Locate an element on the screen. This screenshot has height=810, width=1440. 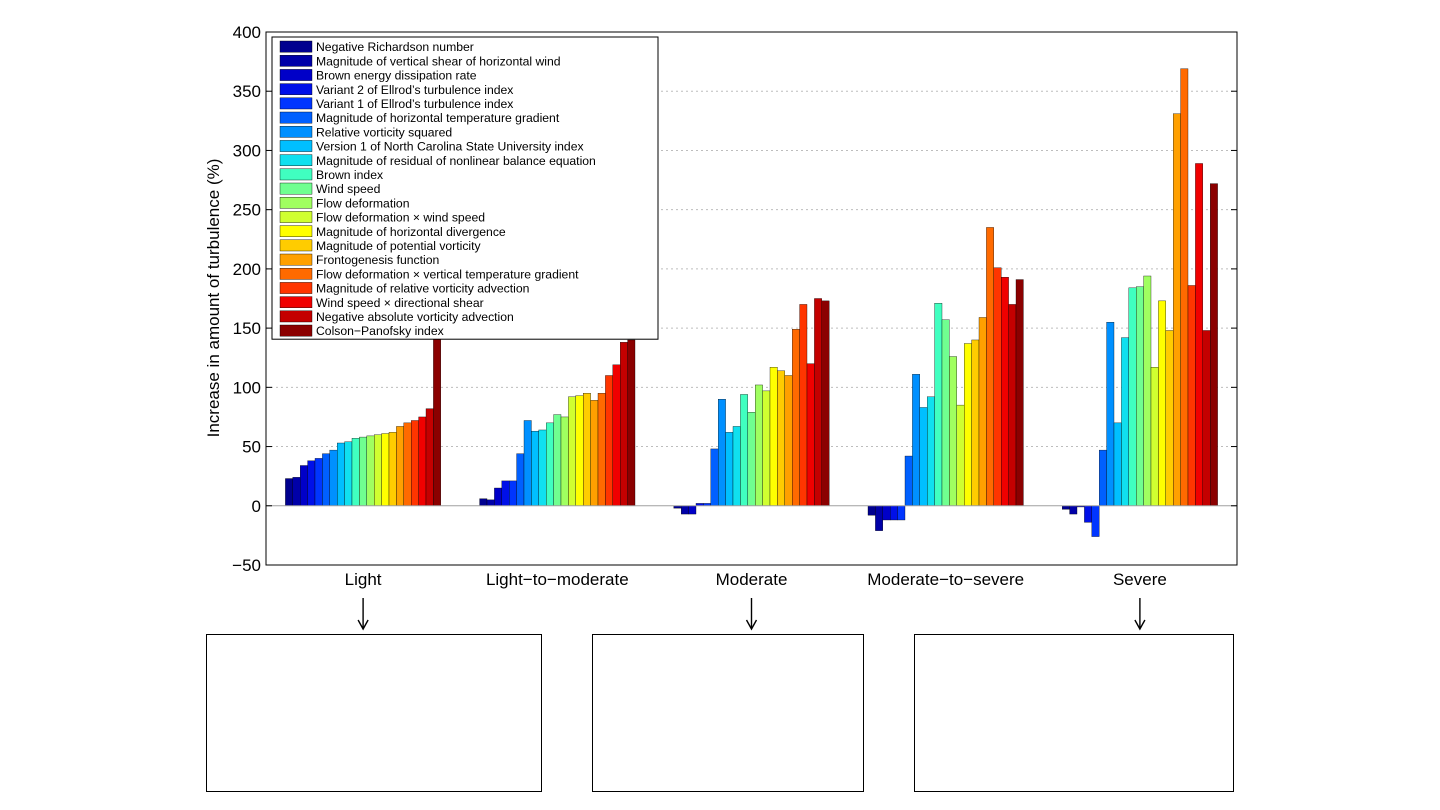
y-axis-label: Increase in amount of turbulence (%) is located at coordinates (213, 298).